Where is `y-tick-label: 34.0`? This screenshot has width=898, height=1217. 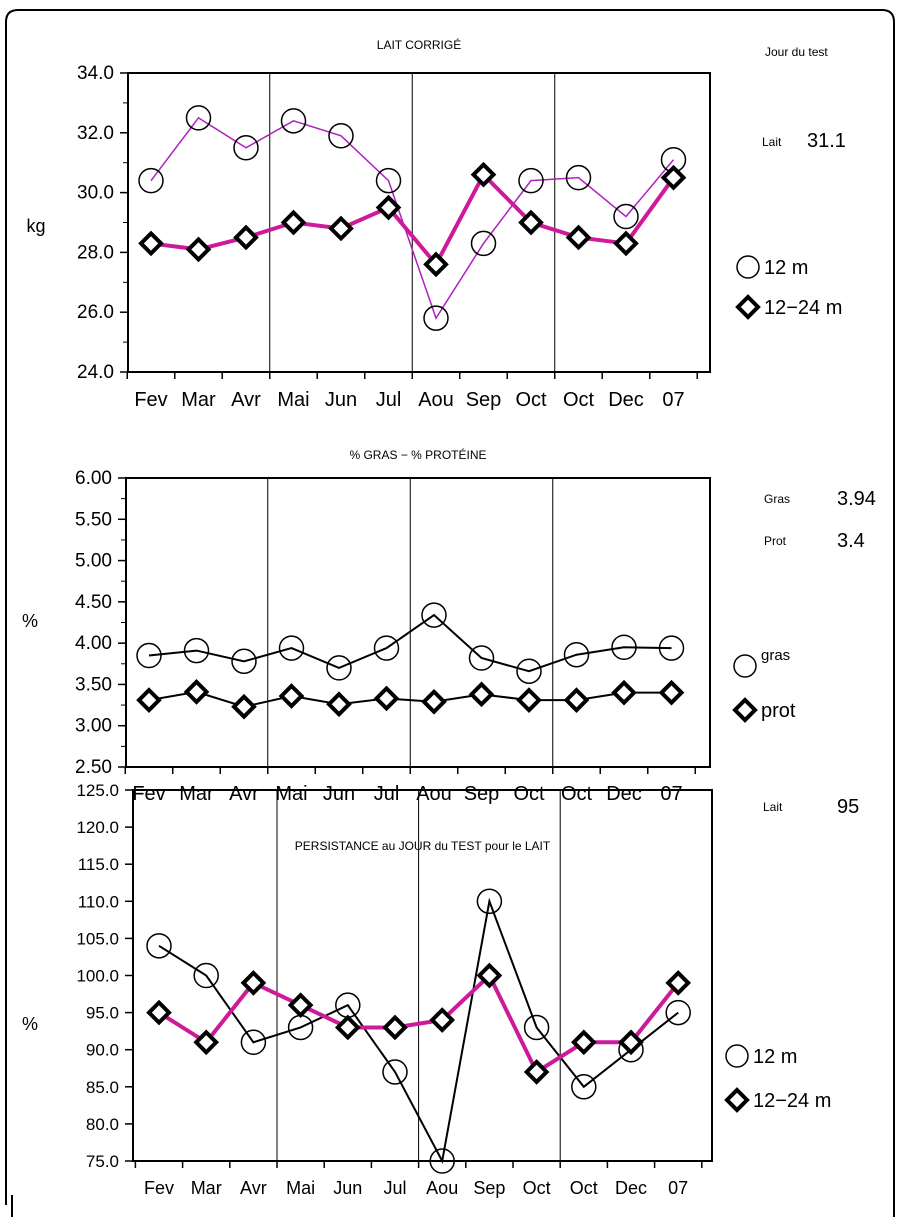
y-tick-label: 34.0 is located at coordinates (95, 73).